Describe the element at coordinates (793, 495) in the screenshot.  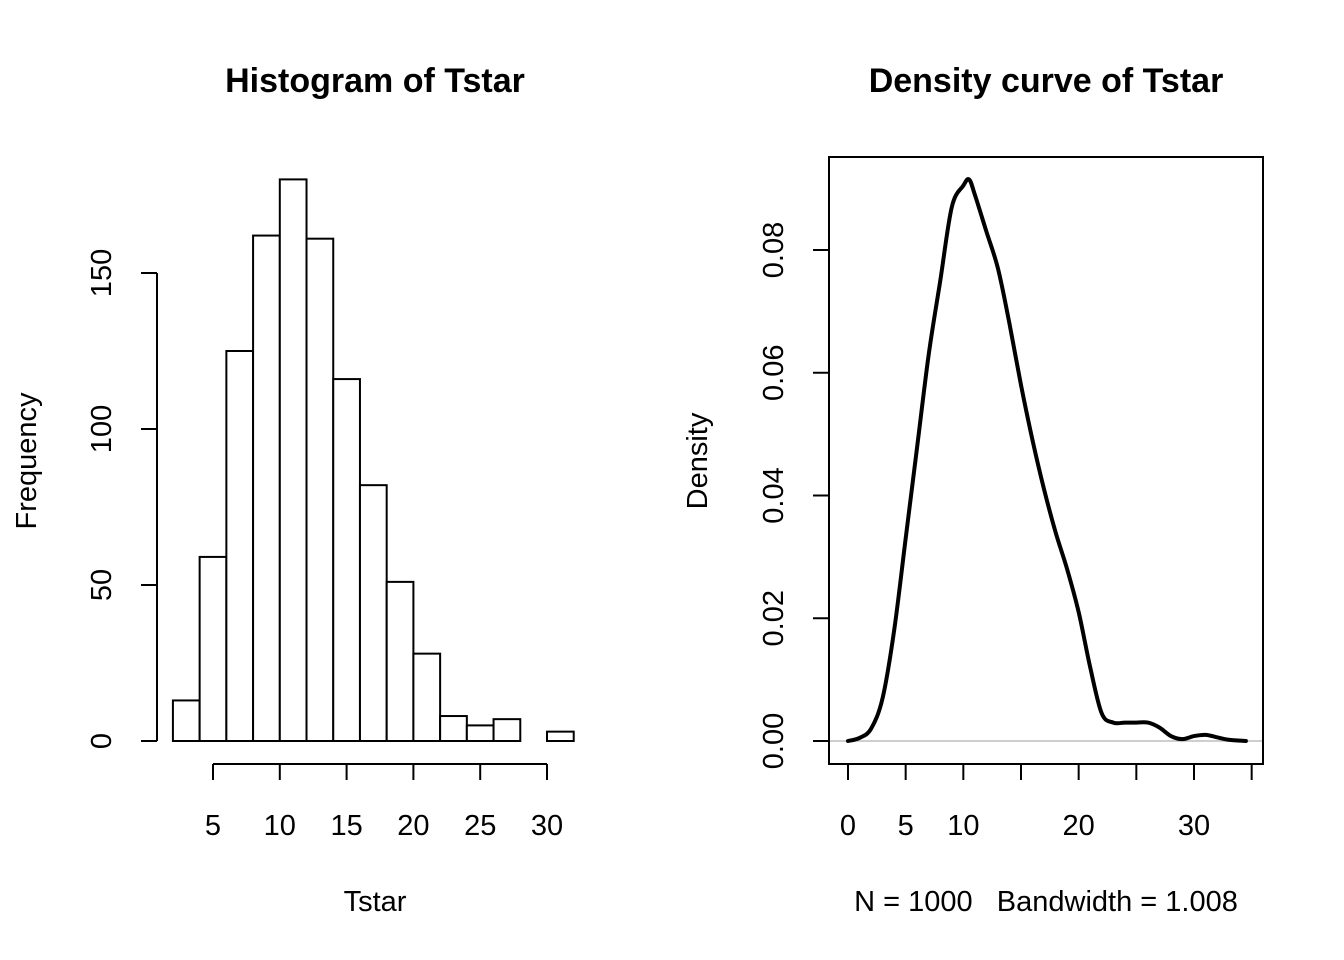
I see `density-y-axis: 0.00 0.02 0.04 0.06 0.08` at that location.